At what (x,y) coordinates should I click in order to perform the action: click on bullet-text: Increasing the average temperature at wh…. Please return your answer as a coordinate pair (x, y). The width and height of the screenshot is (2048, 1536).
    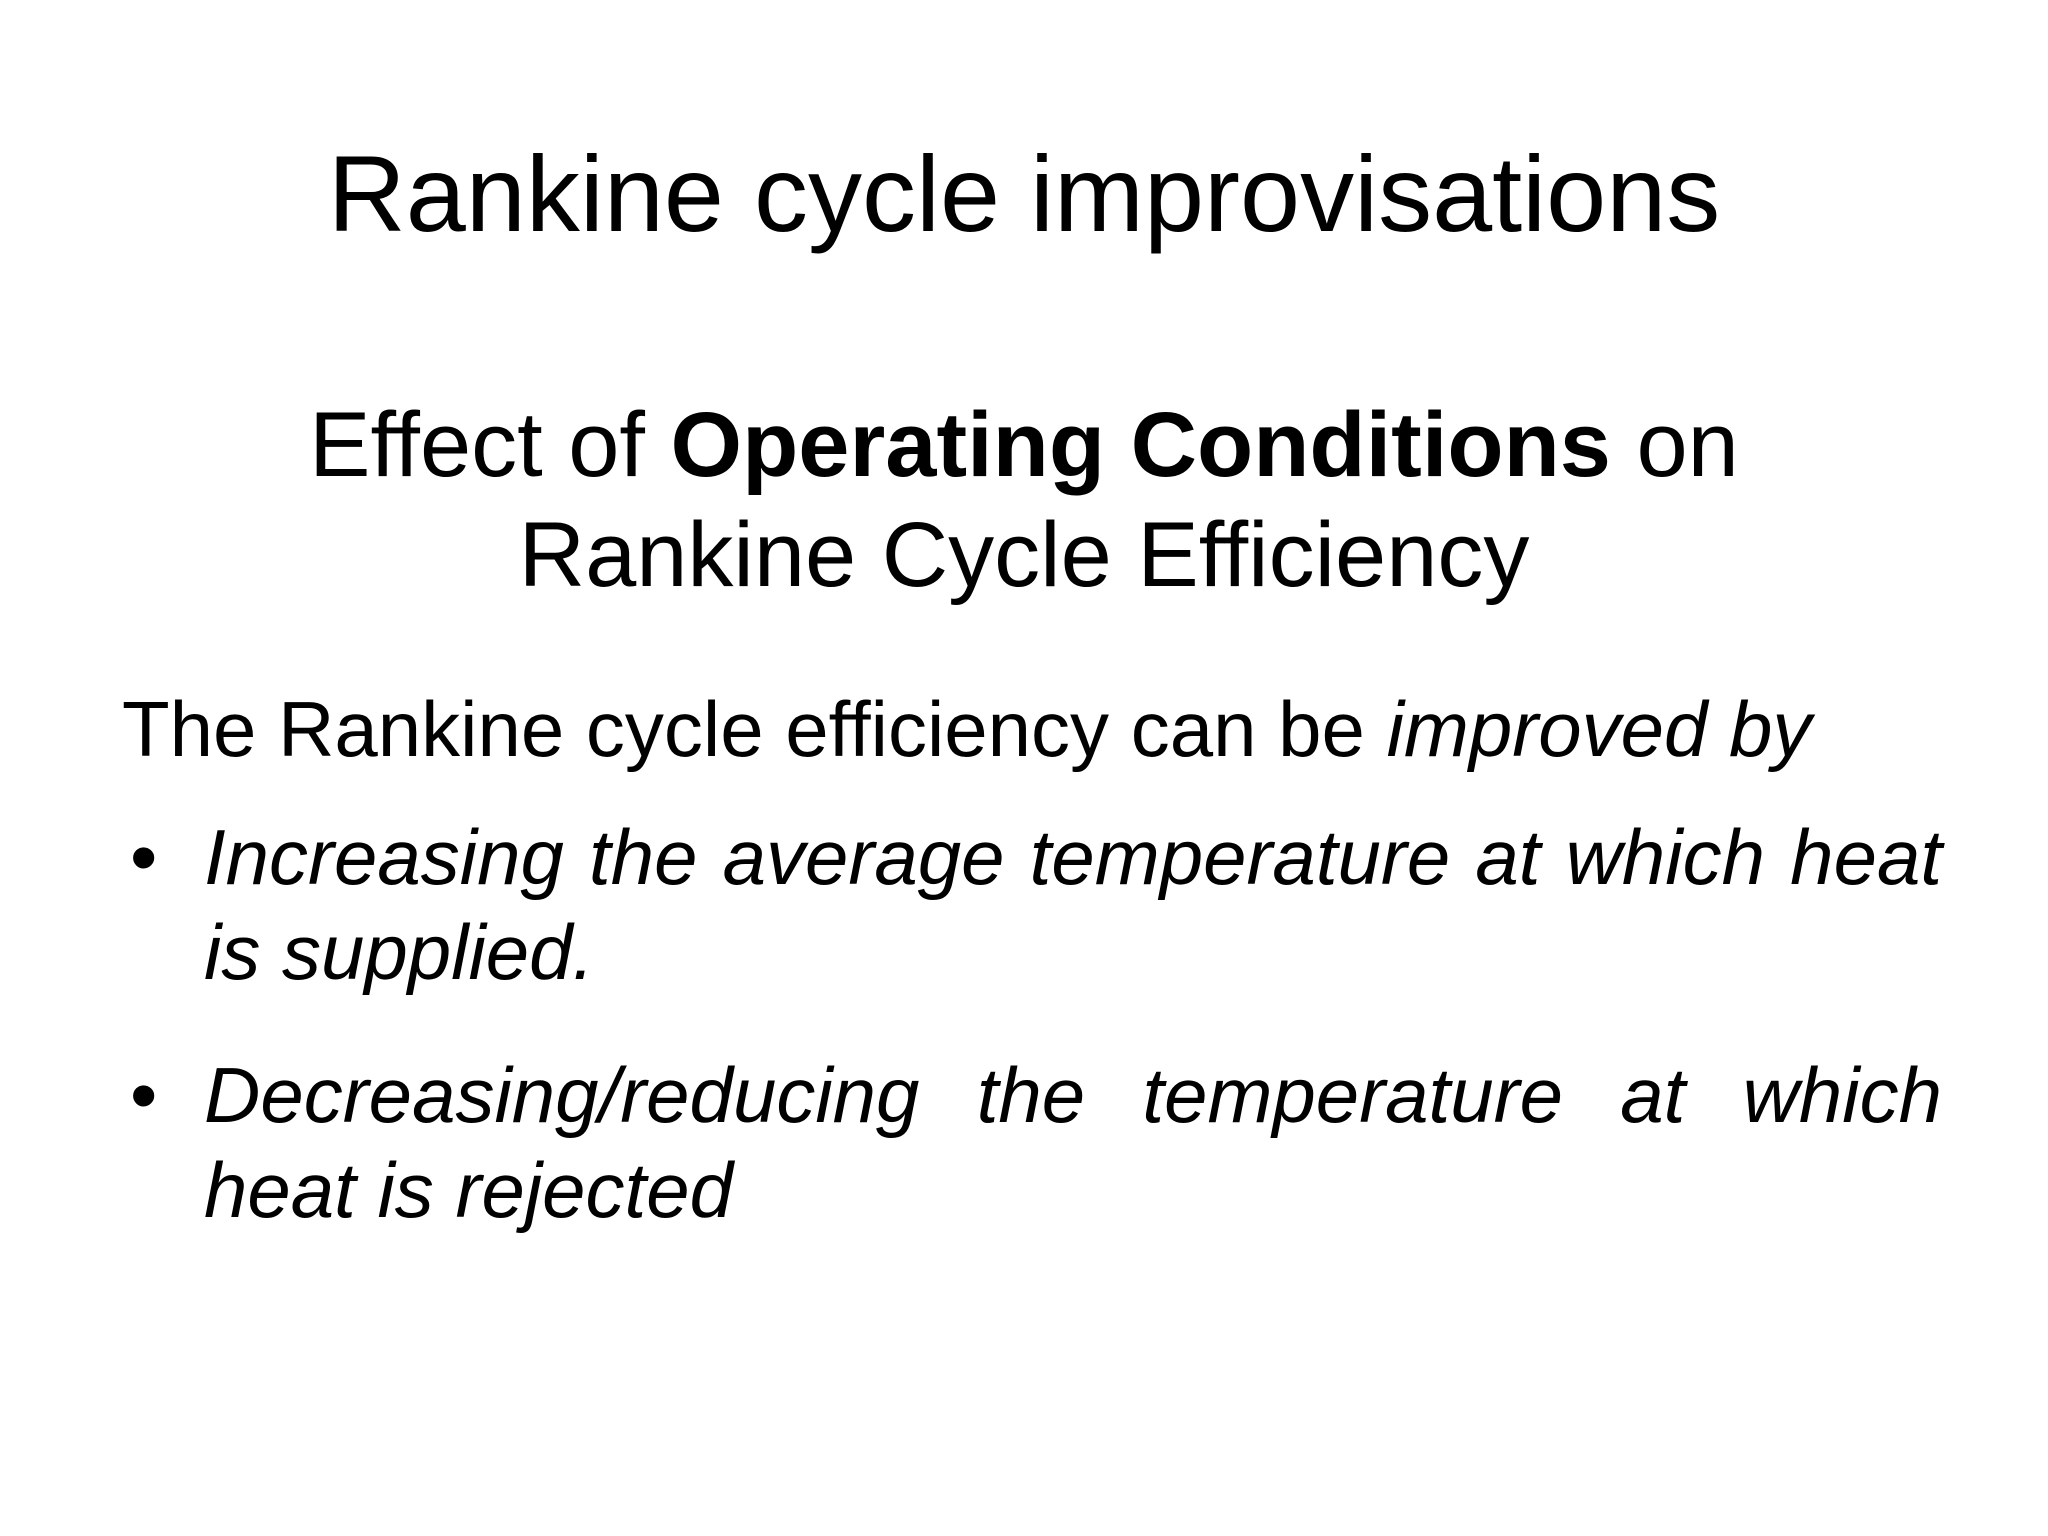
    Looking at the image, I should click on (1073, 905).